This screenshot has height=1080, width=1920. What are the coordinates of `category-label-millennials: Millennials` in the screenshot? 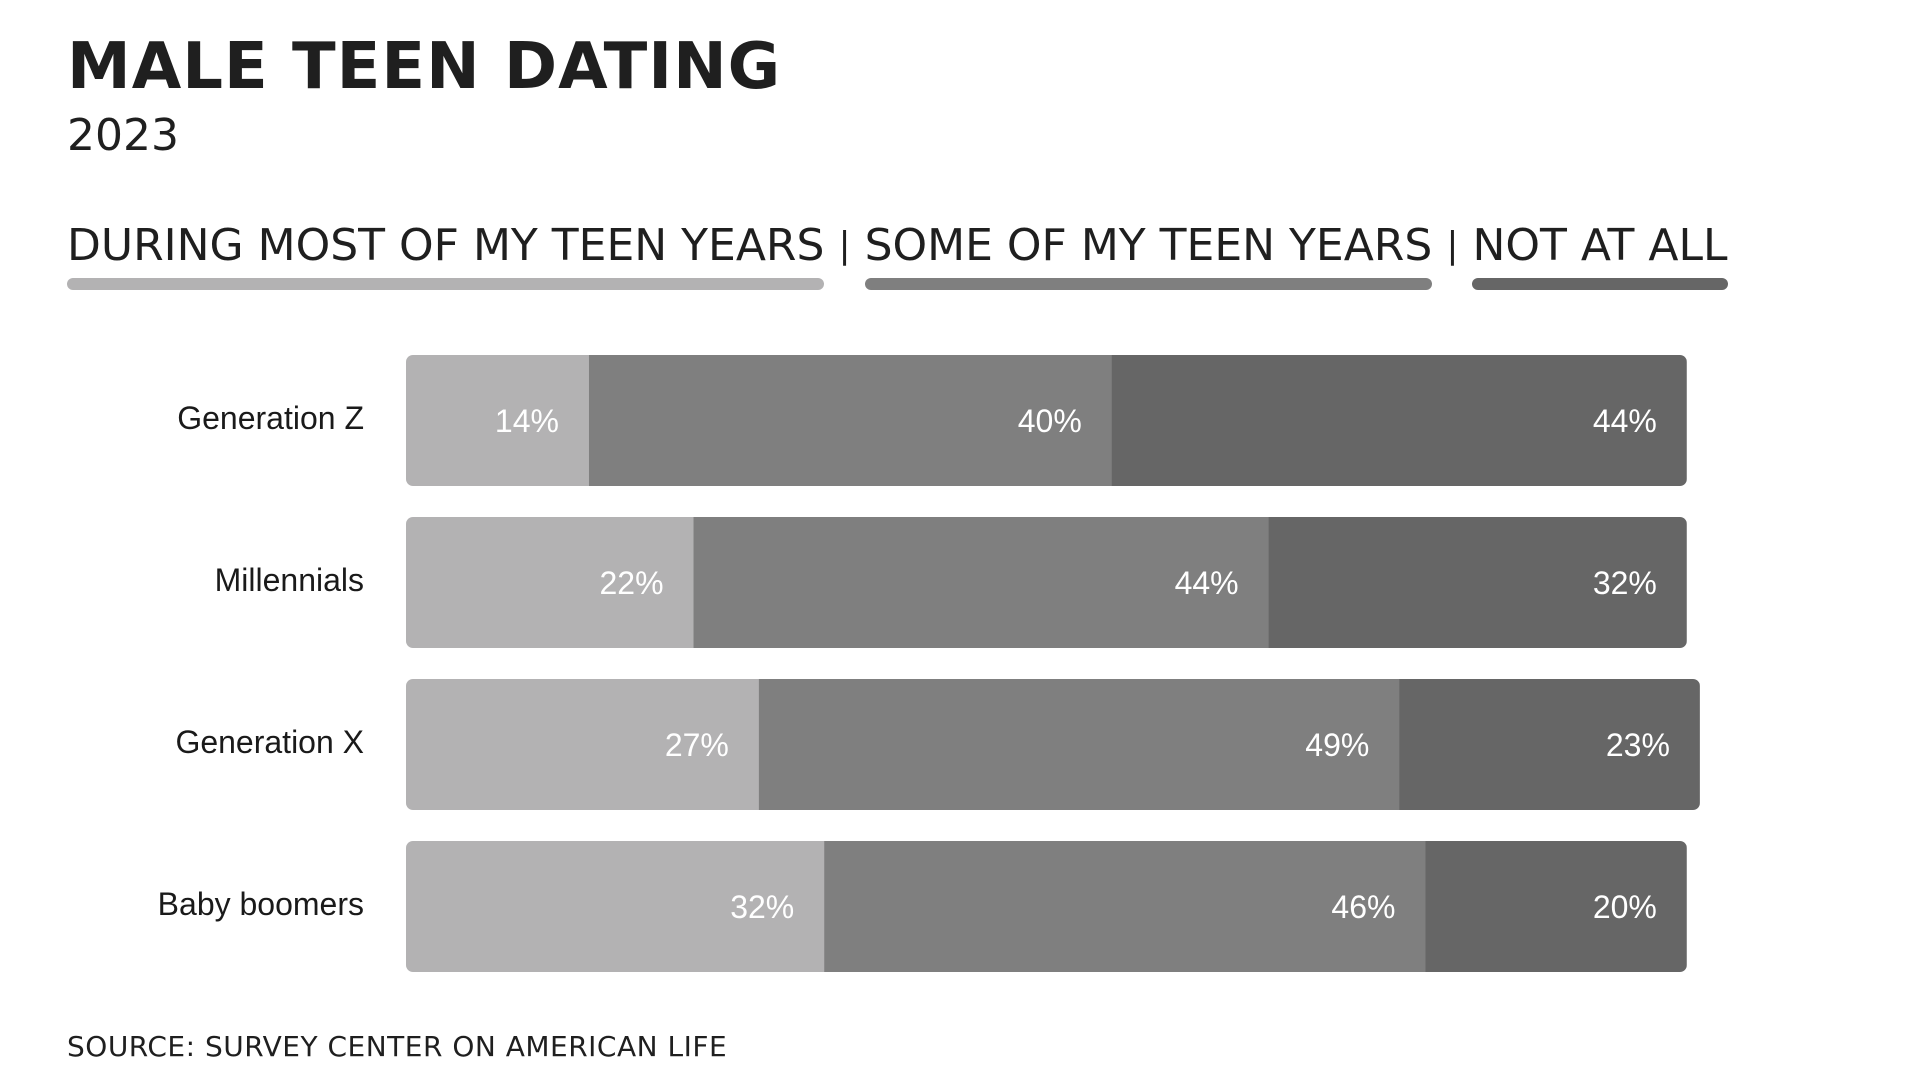 It's located at (289, 580).